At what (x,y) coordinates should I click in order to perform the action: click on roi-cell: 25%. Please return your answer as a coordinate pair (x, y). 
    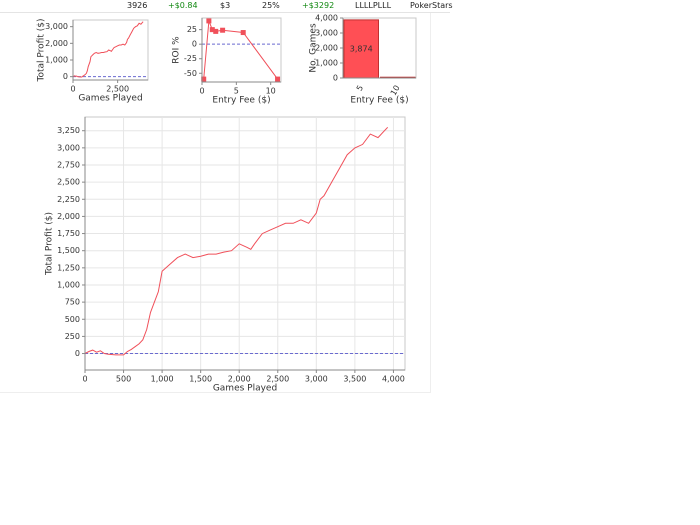
    Looking at the image, I should click on (271, 5).